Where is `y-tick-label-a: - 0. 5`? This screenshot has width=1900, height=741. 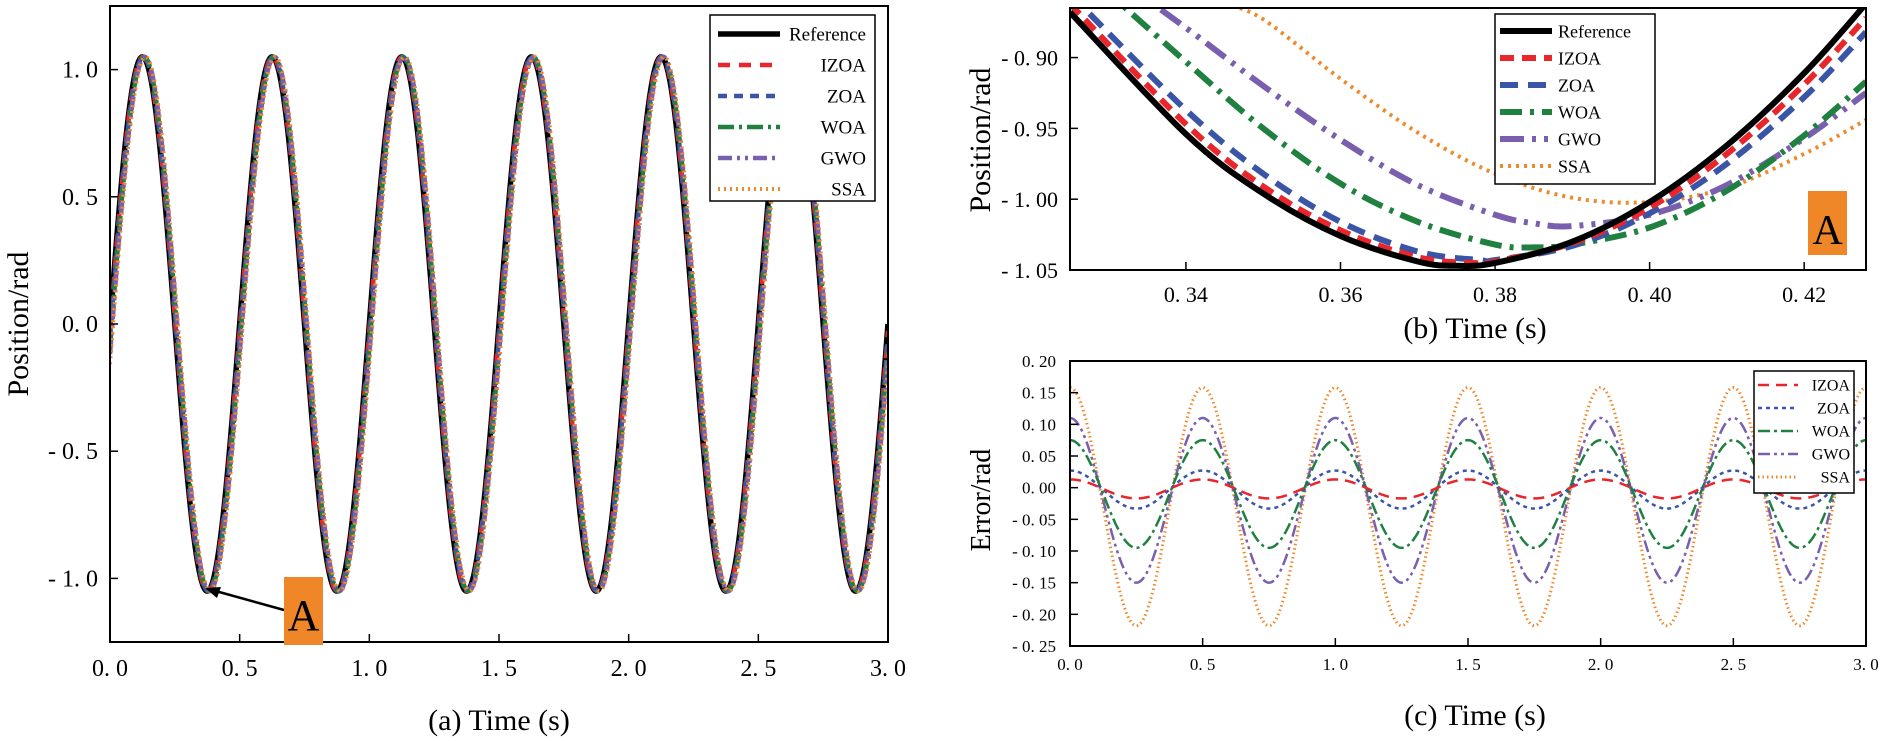 y-tick-label-a: - 0. 5 is located at coordinates (73, 452).